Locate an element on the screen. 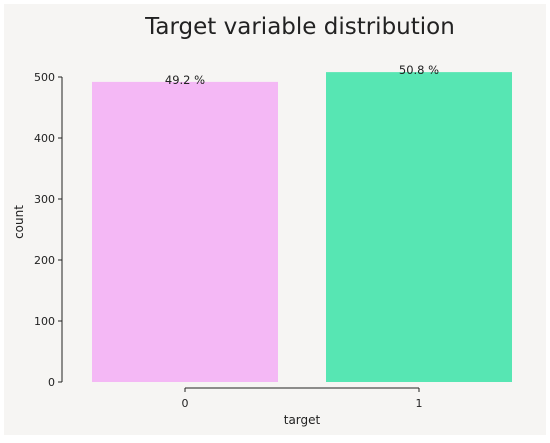 The image size is (550, 443). y-tick-label: 200 is located at coordinates (44, 260).